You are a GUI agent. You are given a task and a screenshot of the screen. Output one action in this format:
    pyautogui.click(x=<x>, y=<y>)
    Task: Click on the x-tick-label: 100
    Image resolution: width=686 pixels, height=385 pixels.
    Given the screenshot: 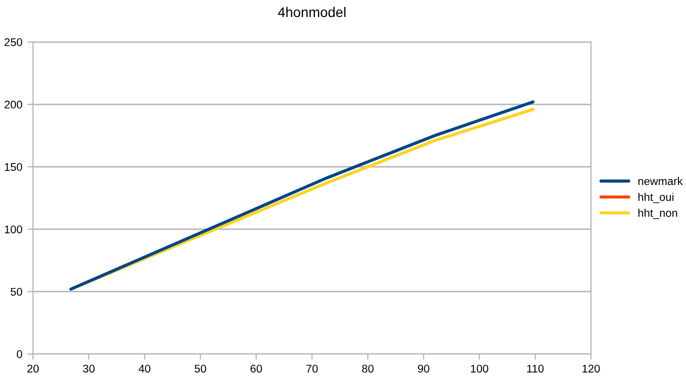 What is the action you would take?
    pyautogui.click(x=479, y=368)
    